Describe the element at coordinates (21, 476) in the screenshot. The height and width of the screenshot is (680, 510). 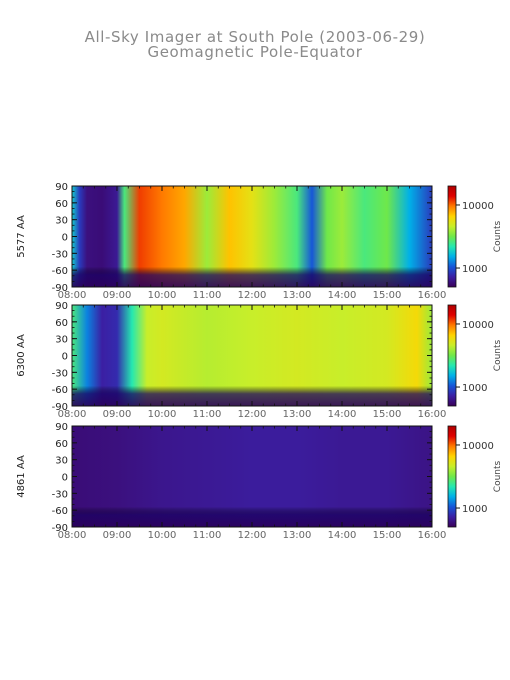
I see `y-axis-label: 4861 AA` at that location.